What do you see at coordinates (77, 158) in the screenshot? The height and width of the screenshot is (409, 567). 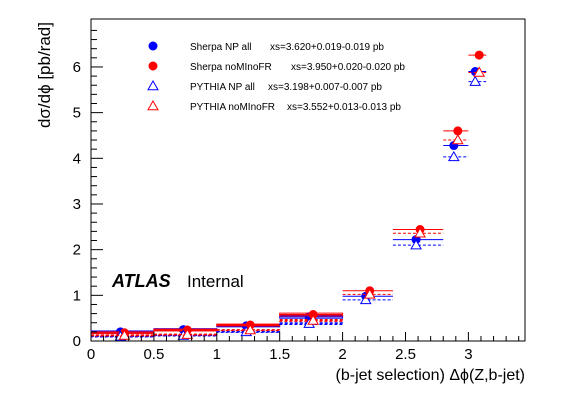 I see `y-tick-label: 4` at bounding box center [77, 158].